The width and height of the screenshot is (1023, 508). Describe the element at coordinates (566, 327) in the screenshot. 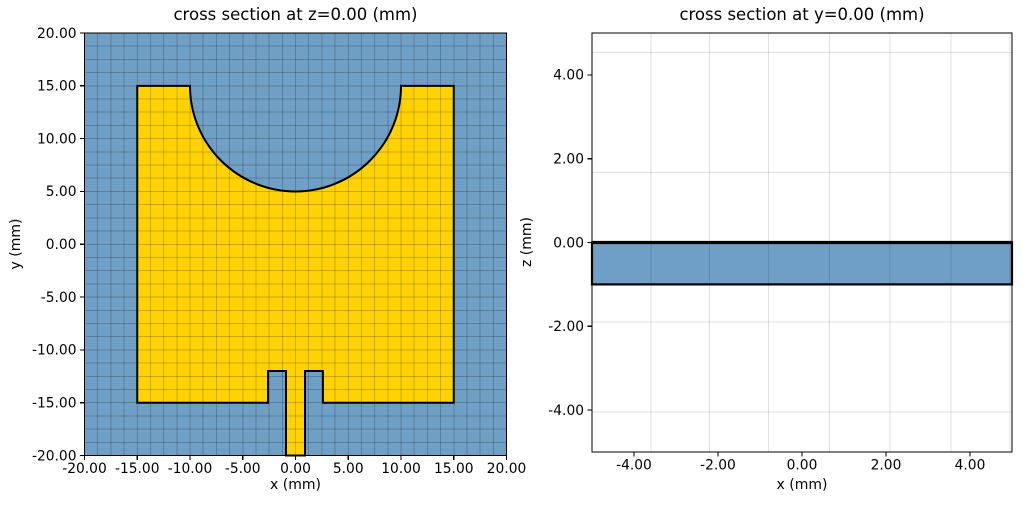

I see `y-tick-label: -2.00` at that location.